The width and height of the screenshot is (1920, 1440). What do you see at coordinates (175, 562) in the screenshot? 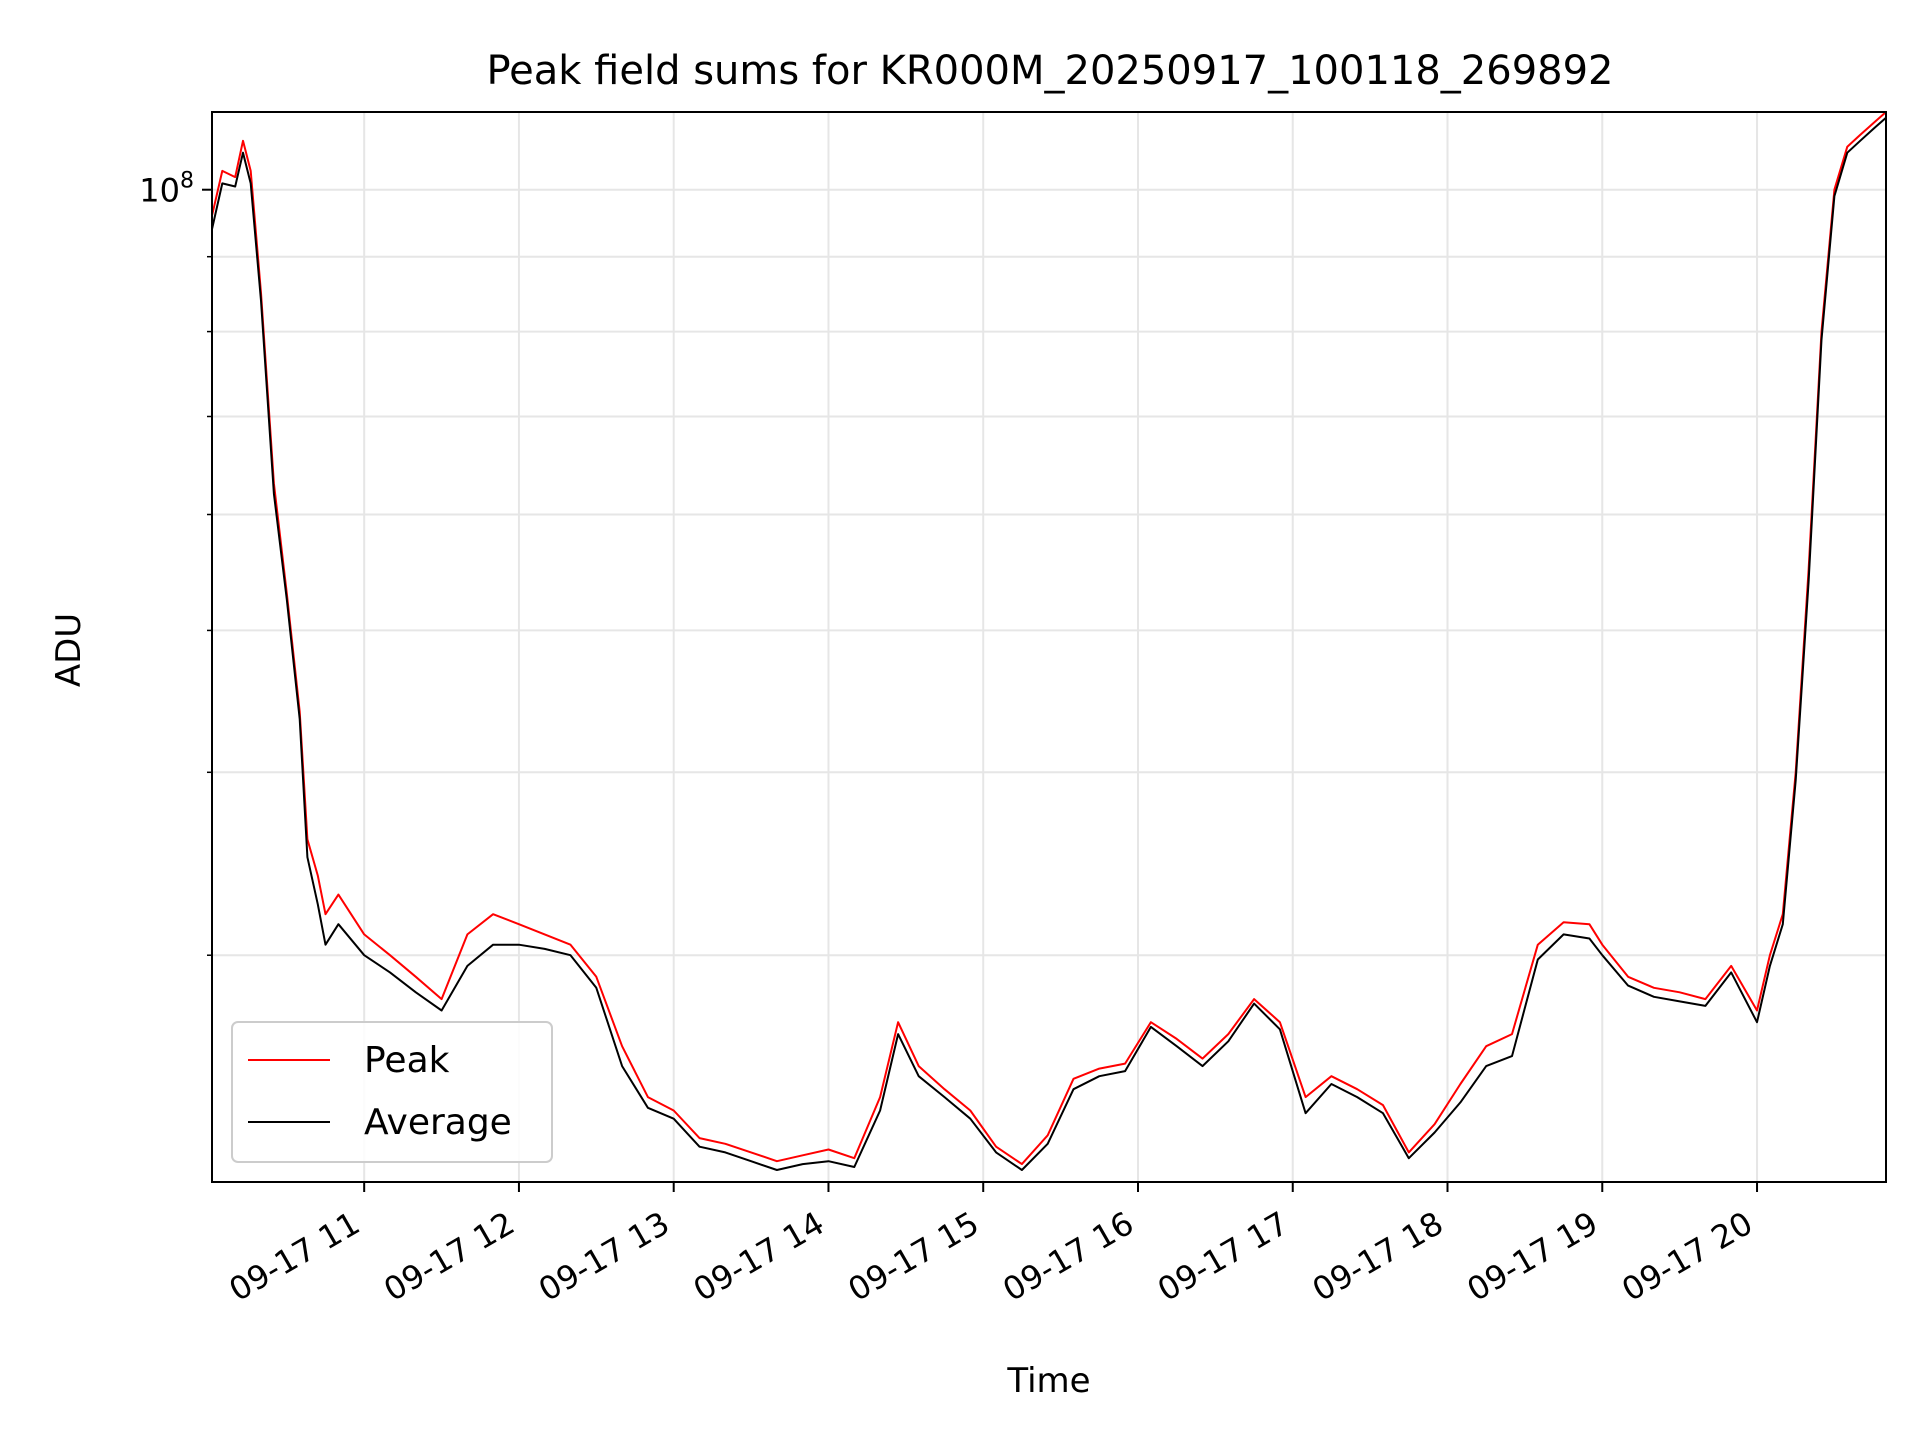
I see `y-axis: 108` at bounding box center [175, 562].